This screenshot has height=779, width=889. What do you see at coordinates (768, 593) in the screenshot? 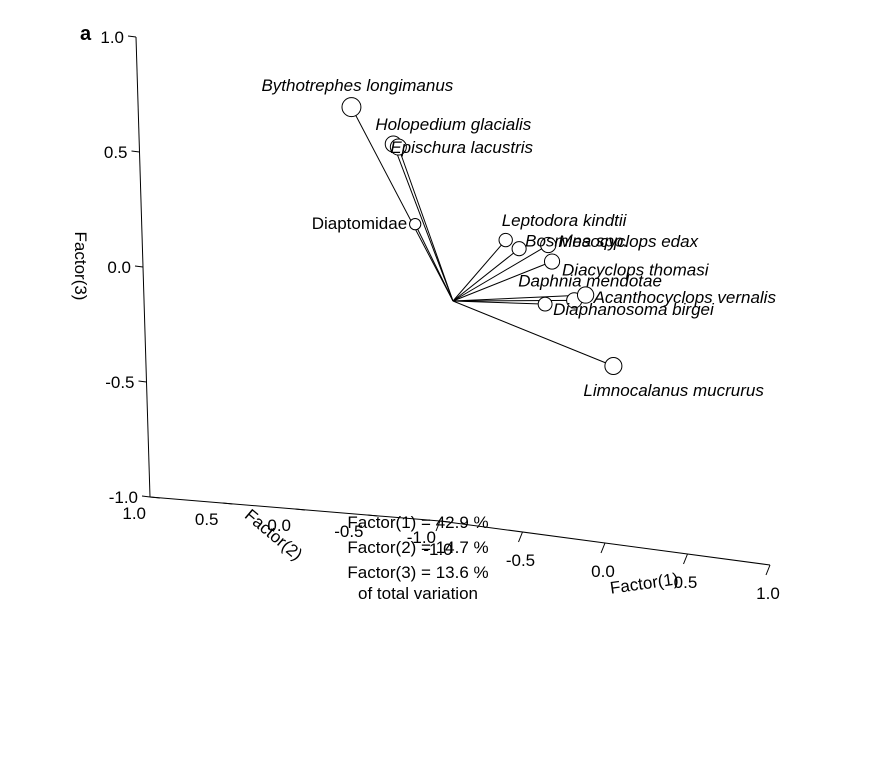
I see `factor1-tick-label: 1.0` at bounding box center [768, 593].